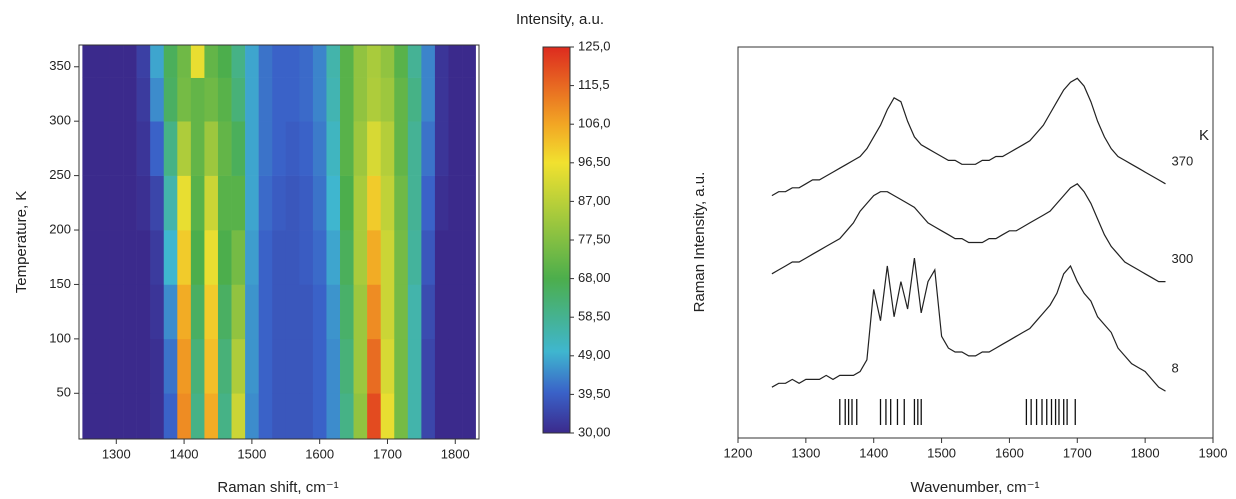 The width and height of the screenshot is (1236, 499). Describe the element at coordinates (974, 487) in the screenshot. I see `x-axis-title: Wavenumber, cm⁻¹` at that location.